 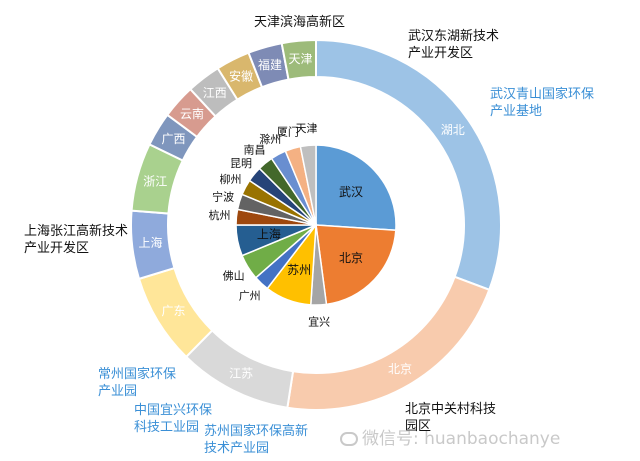 I want to click on inner-pie, so click(x=316, y=225).